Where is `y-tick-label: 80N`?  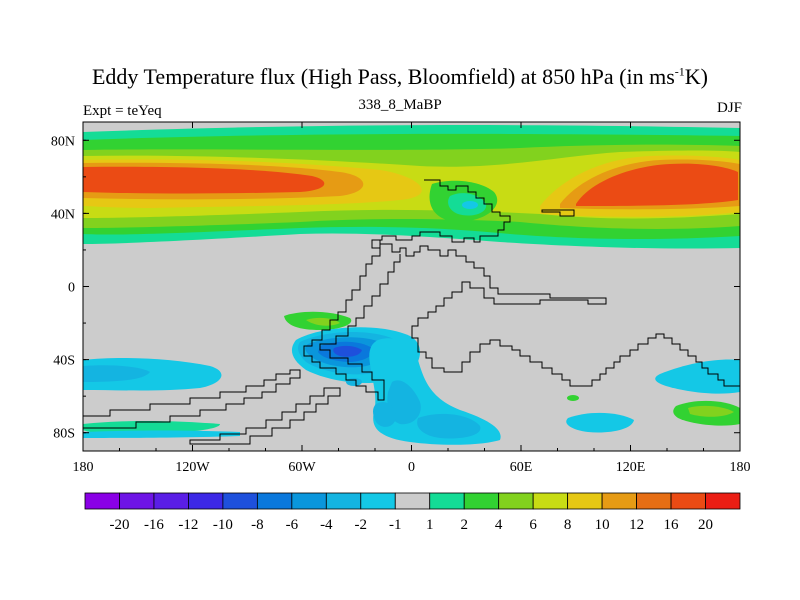 y-tick-label: 80N is located at coordinates (63, 141).